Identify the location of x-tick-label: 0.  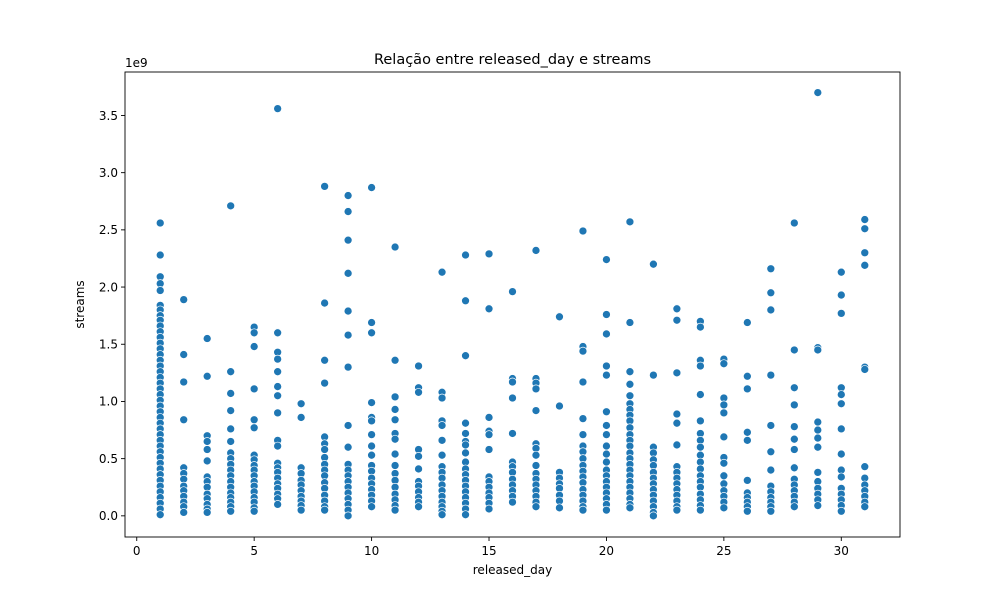
(137, 551).